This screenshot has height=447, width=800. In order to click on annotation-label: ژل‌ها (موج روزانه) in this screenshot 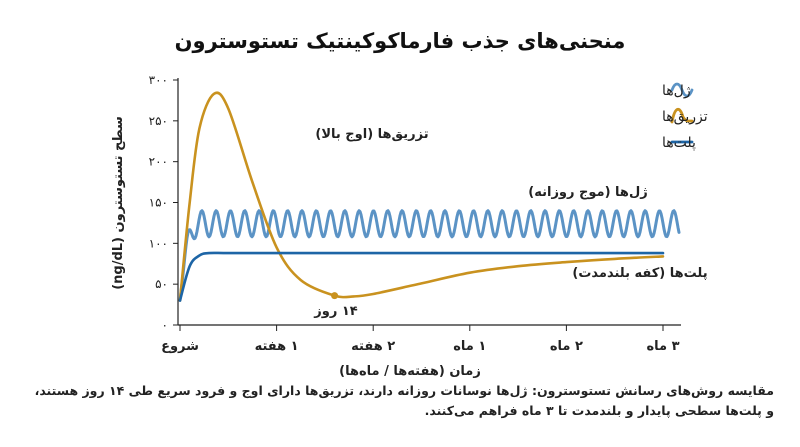, I will do `click(587, 192)`.